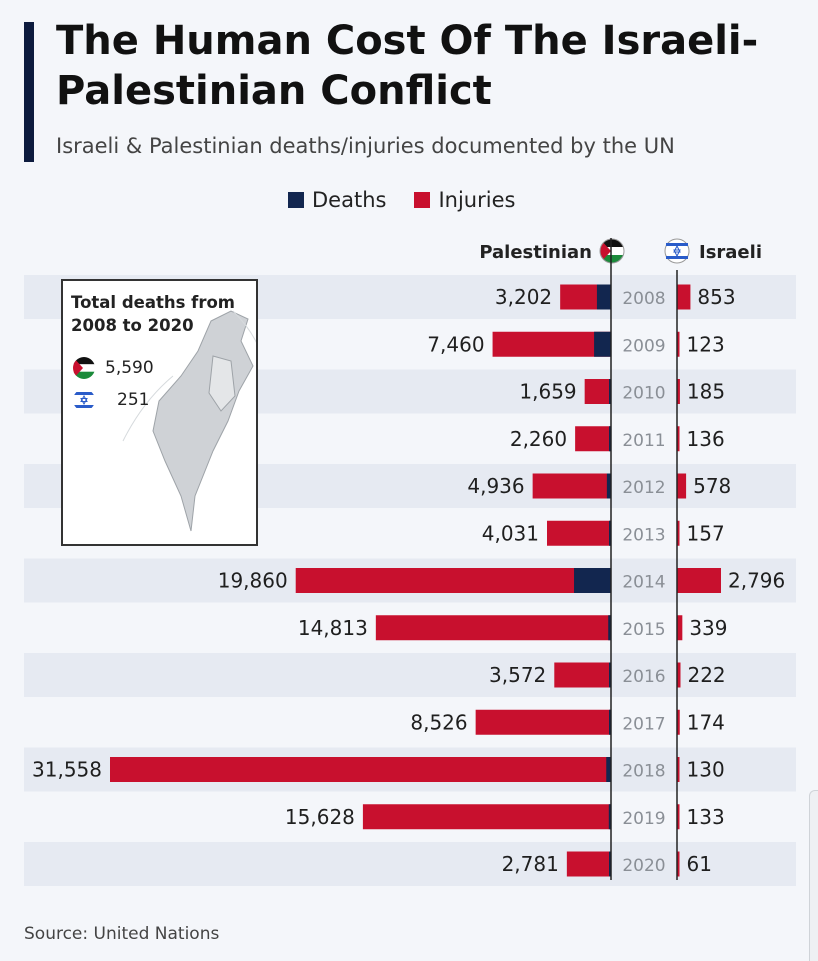 This screenshot has width=818, height=961. Describe the element at coordinates (538, 439) in the screenshot. I see `palestinian-value-label: 2,260` at that location.